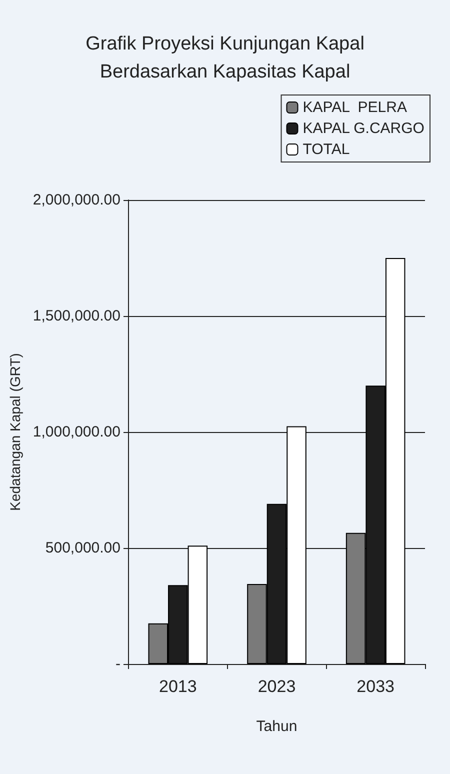 This screenshot has height=774, width=450. I want to click on chart-title: Grafik Proyeksi Kunjungan Kapal Berdasarkan Kapasitas Kapal, so click(225, 58).